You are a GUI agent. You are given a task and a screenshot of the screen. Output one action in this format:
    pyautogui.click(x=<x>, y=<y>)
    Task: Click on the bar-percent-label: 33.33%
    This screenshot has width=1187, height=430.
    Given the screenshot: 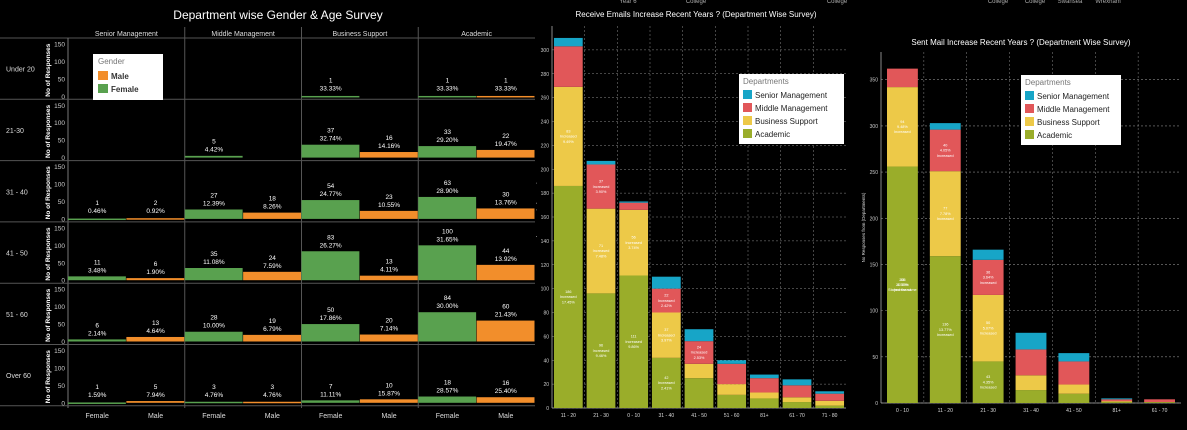 What is the action you would take?
    pyautogui.click(x=447, y=88)
    